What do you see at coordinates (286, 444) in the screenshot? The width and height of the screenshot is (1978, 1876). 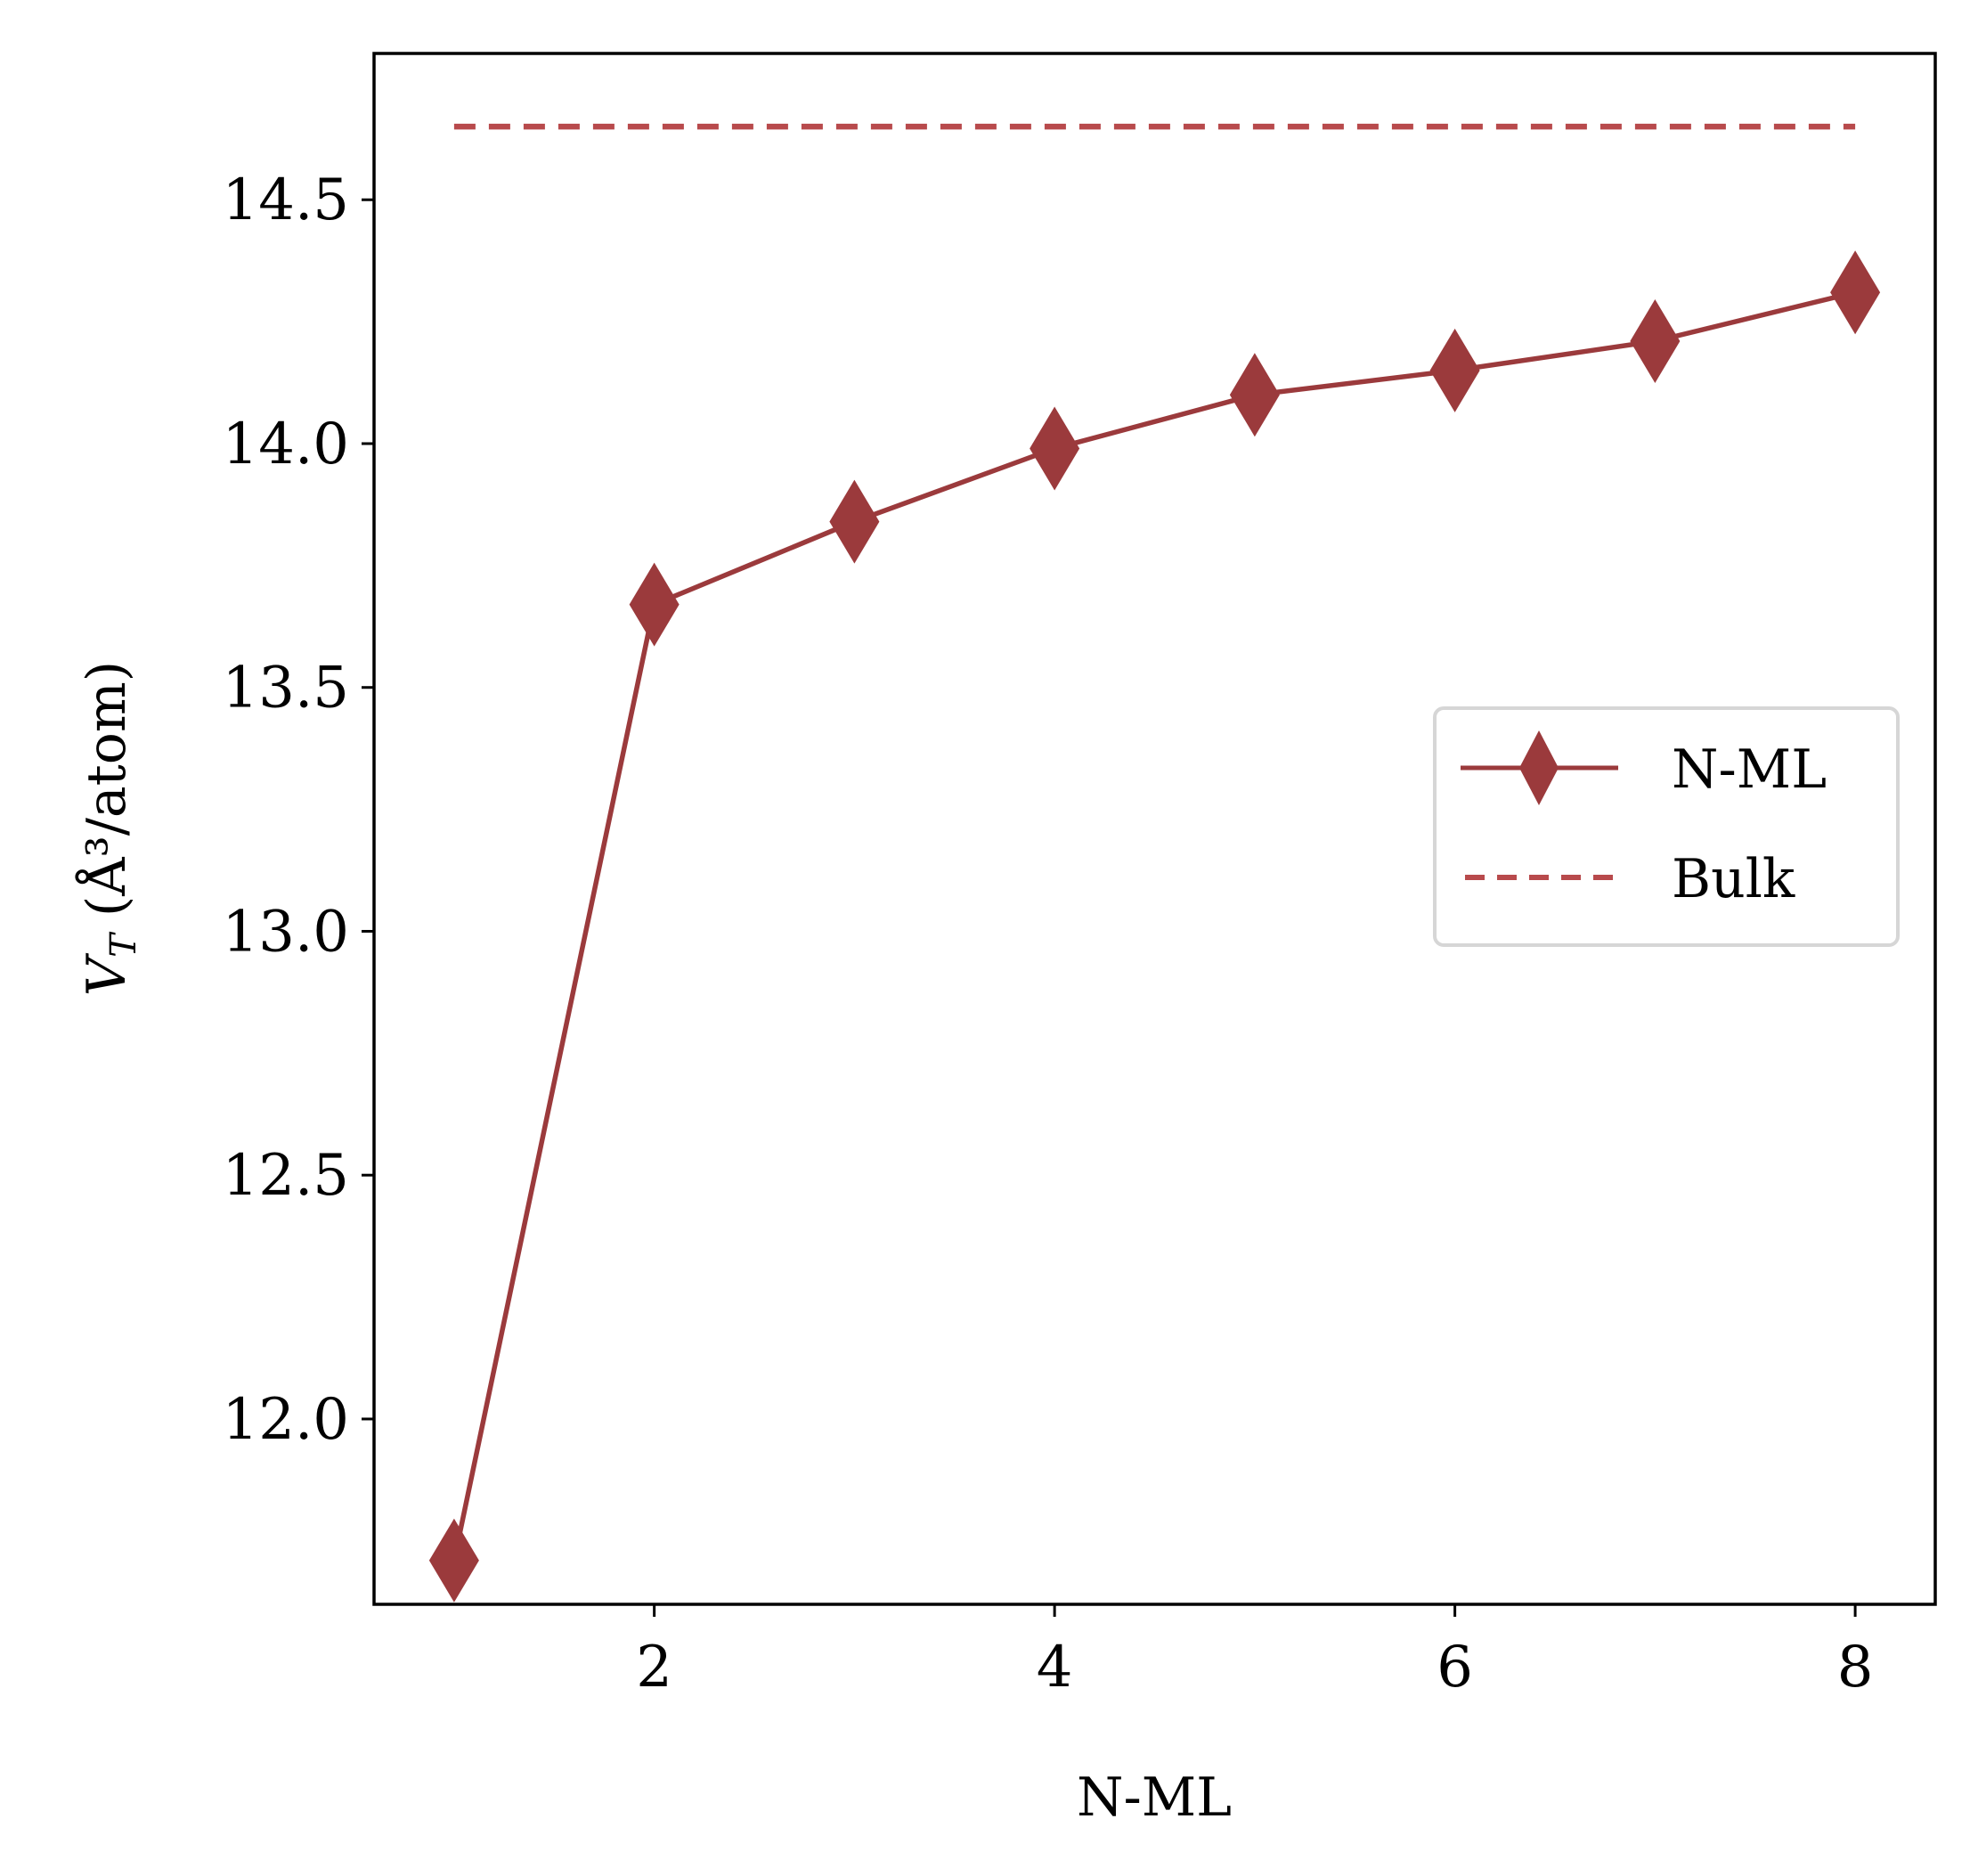 I see `y-tick-label: 14.0` at bounding box center [286, 444].